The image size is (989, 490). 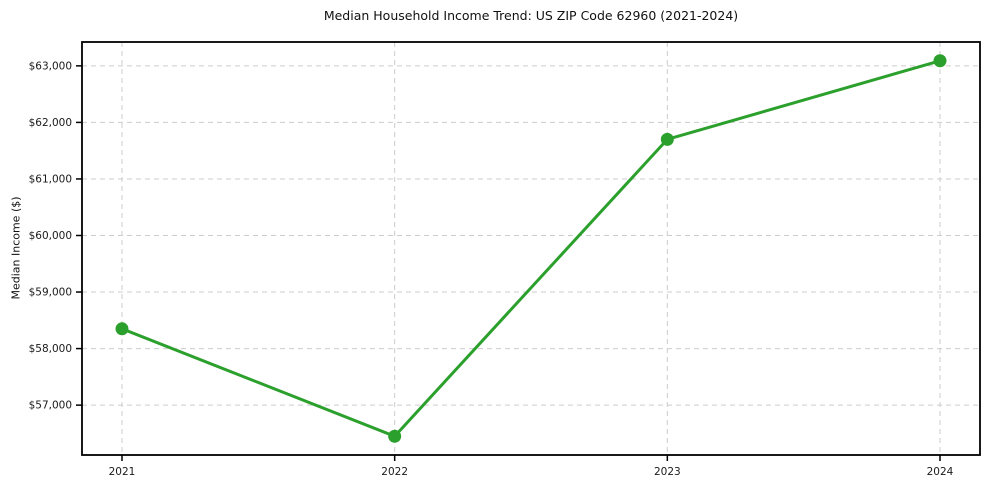 What do you see at coordinates (667, 472) in the screenshot?
I see `x-tick-label: 2023` at bounding box center [667, 472].